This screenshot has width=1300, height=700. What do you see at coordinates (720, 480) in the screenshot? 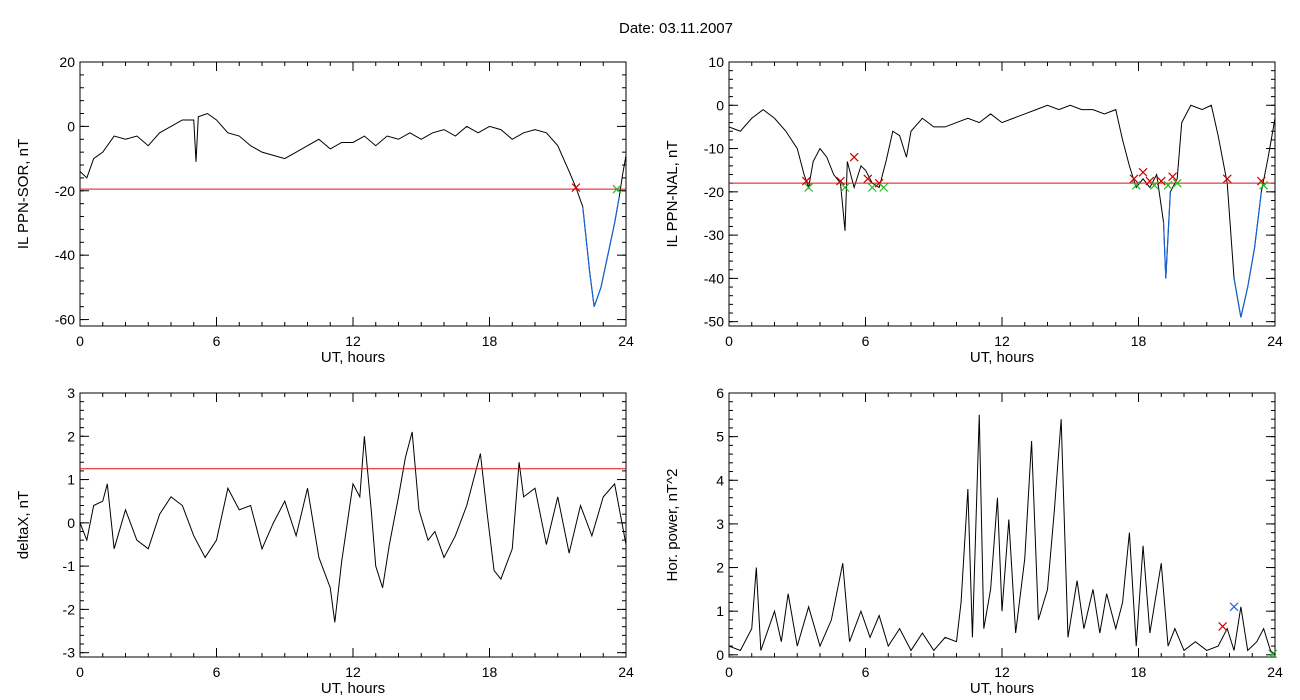
I see `y-tick-label: 4` at bounding box center [720, 480].